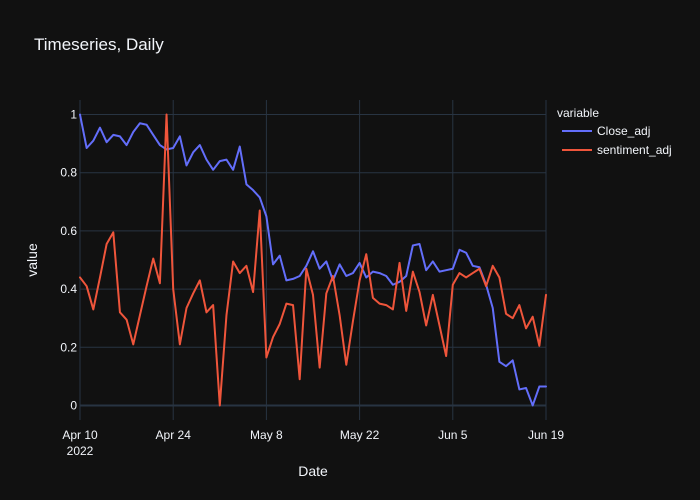  Describe the element at coordinates (68, 173) in the screenshot. I see `y-tick-label: 0.8` at that location.